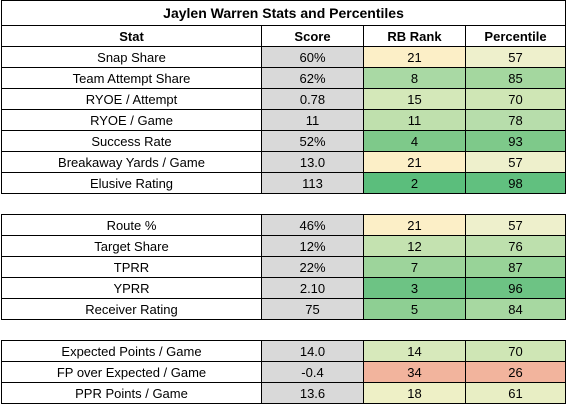 This screenshot has width=567, height=410. Describe the element at coordinates (131, 162) in the screenshot. I see `stat-cell: Breakaway Yards / Game` at that location.